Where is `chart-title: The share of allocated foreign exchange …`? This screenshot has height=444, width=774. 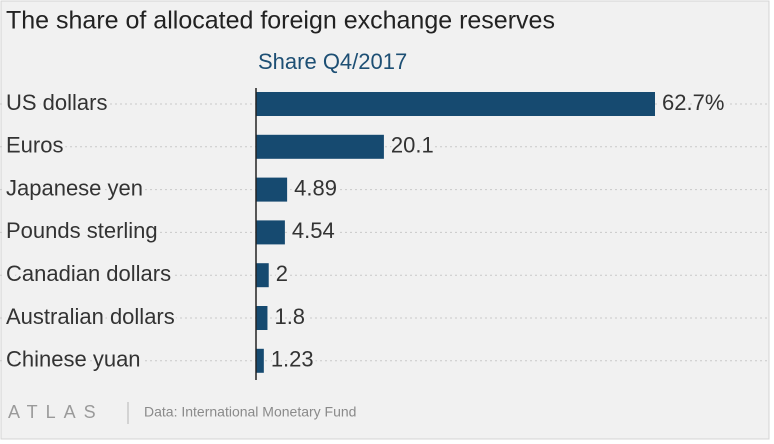
chart-title: The share of allocated foreign exchange … is located at coordinates (280, 21).